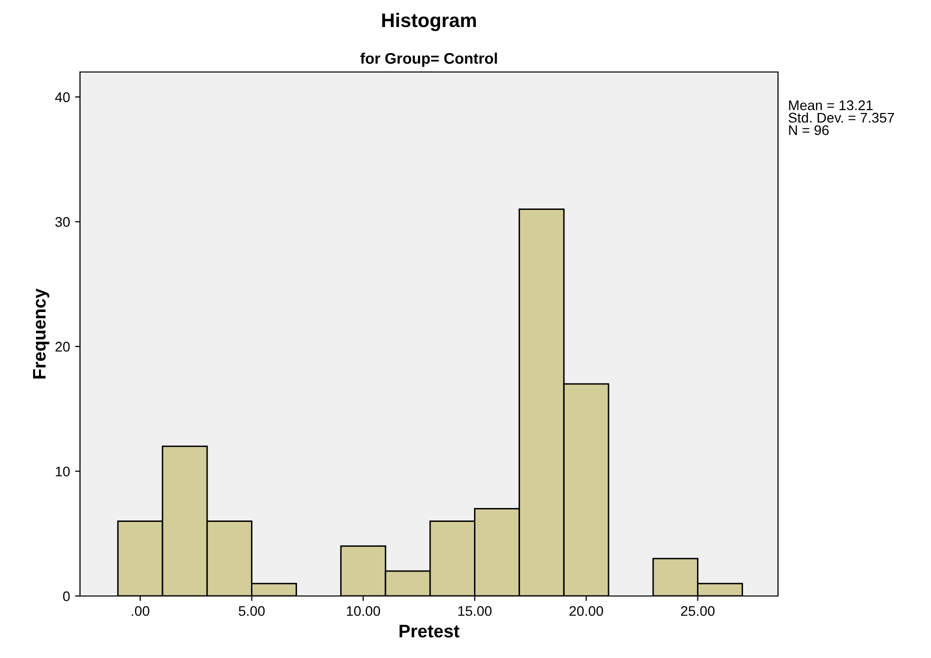 This screenshot has height=658, width=931. What do you see at coordinates (141, 611) in the screenshot?
I see `x-tick-label: .00` at bounding box center [141, 611].